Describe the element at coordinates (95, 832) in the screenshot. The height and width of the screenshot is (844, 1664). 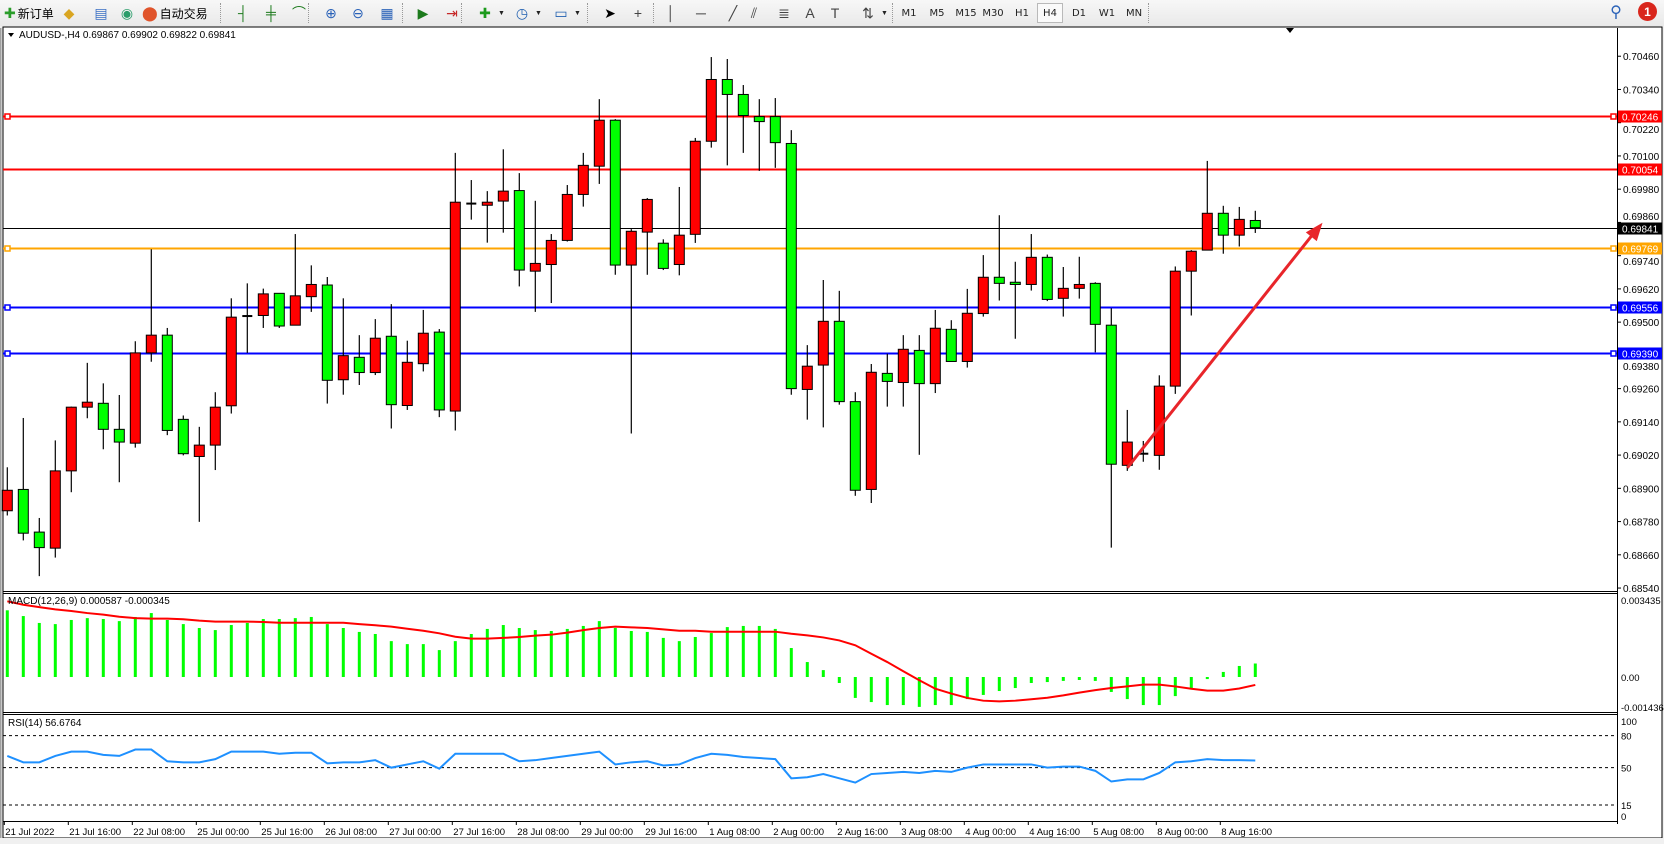
I see `time-axis-label: 21 Jul 16:00` at that location.